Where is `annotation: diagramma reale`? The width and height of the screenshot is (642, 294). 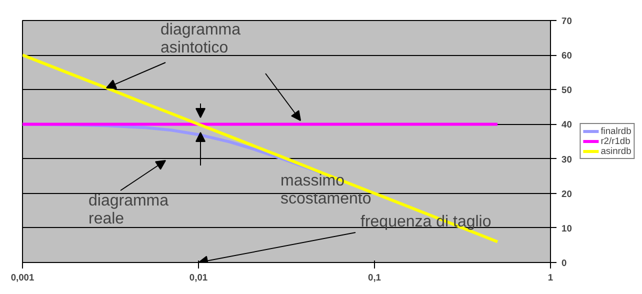
annotation: diagramma reale is located at coordinates (128, 210).